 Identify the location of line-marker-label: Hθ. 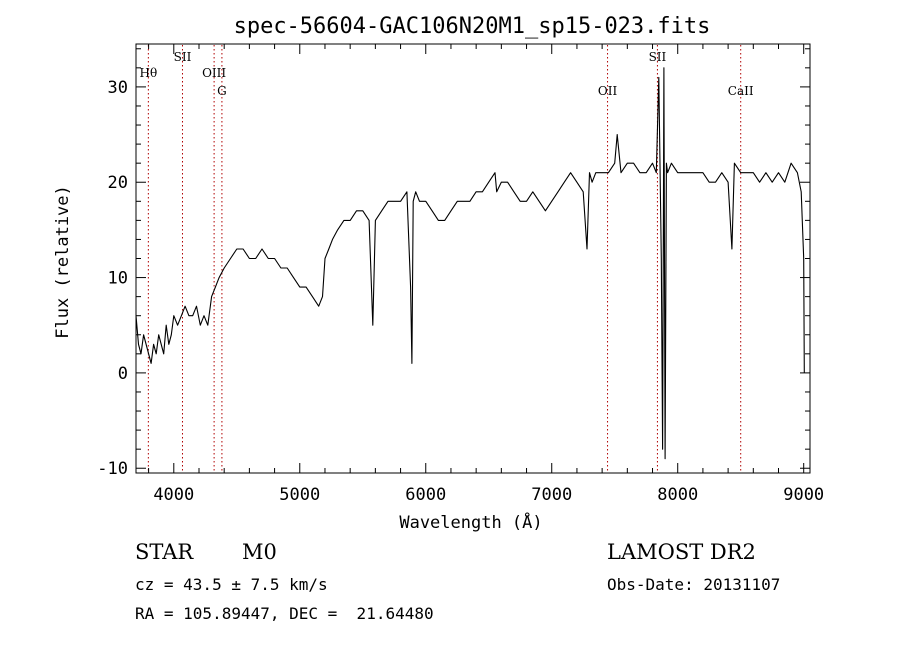
(148, 73).